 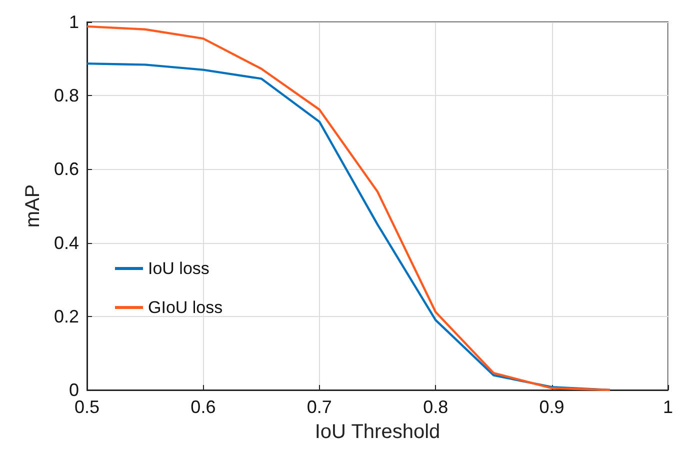 What do you see at coordinates (668, 407) in the screenshot?
I see `x-tick-label: 1` at bounding box center [668, 407].